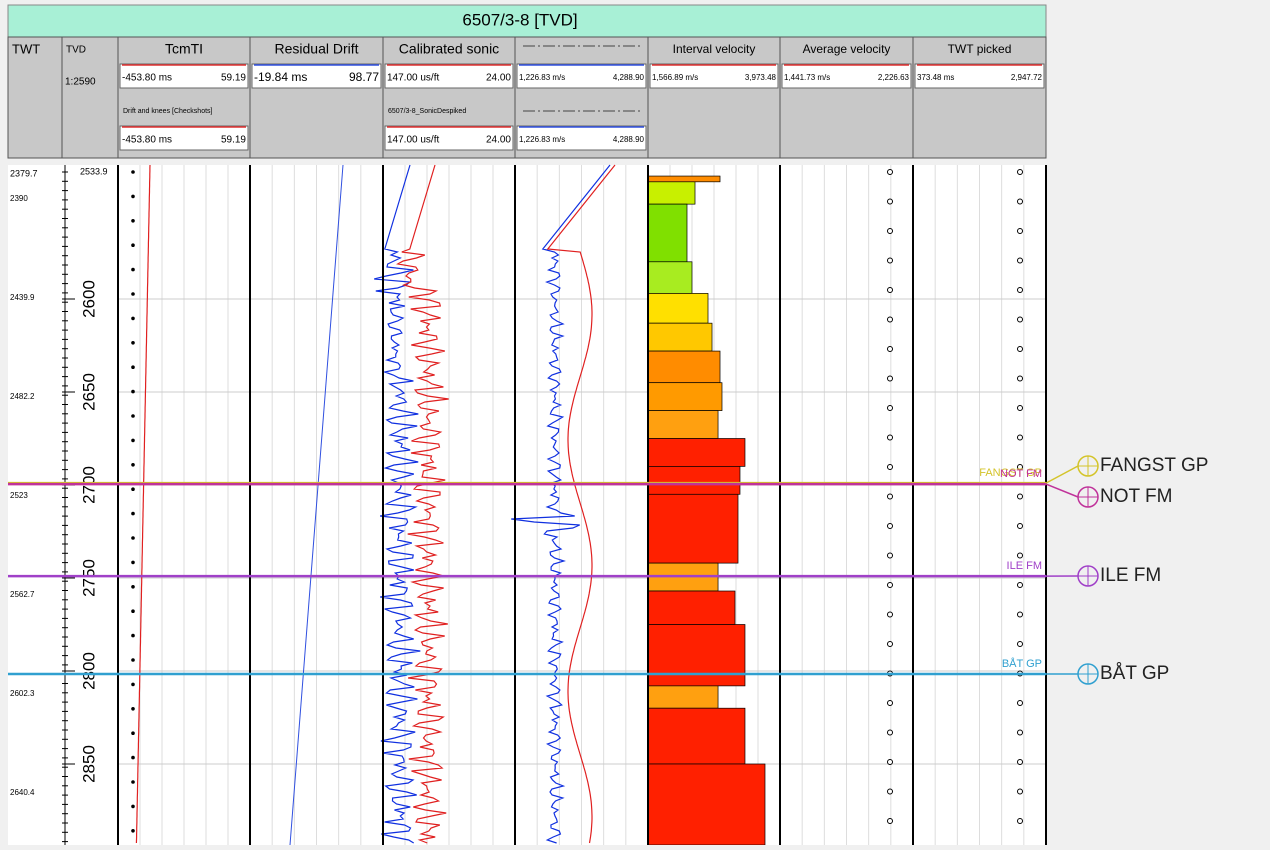  Describe the element at coordinates (19, 198) in the screenshot. I see `twt-label: 2390` at that location.